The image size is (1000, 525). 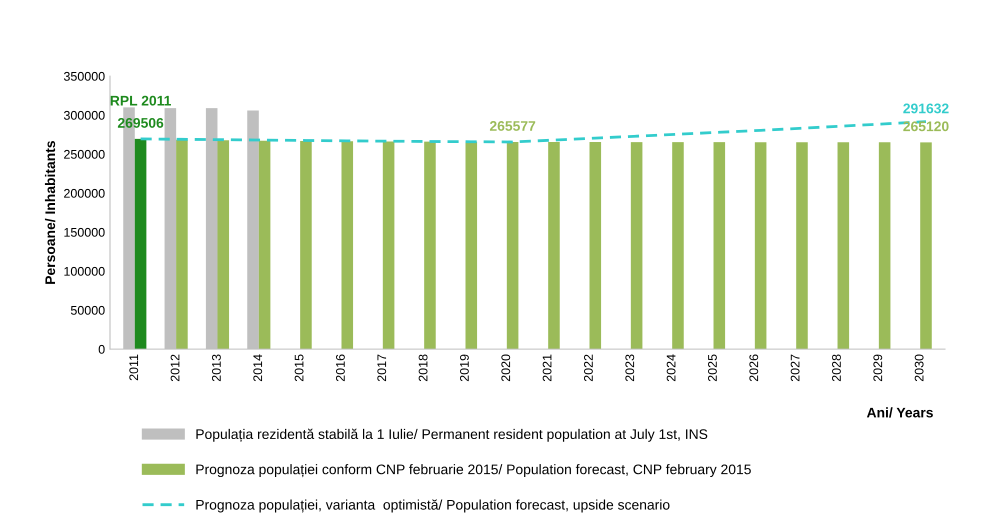 I want to click on legend-label: Populația rezidentă stabilă la 1 Iulie/ Permanent resident population at July 1st, INS, so click(x=452, y=435).